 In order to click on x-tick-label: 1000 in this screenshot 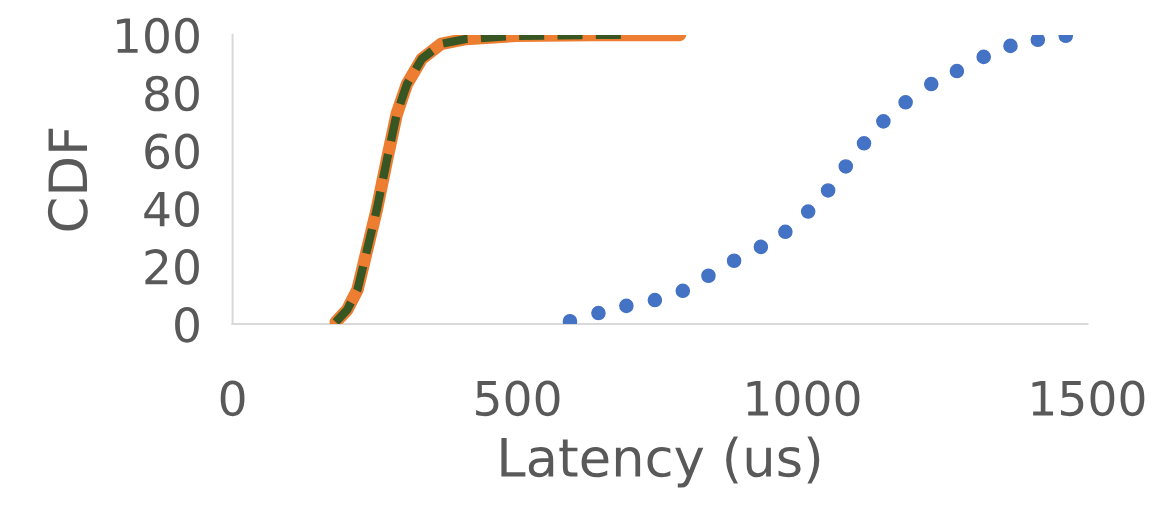, I will do `click(803, 398)`.